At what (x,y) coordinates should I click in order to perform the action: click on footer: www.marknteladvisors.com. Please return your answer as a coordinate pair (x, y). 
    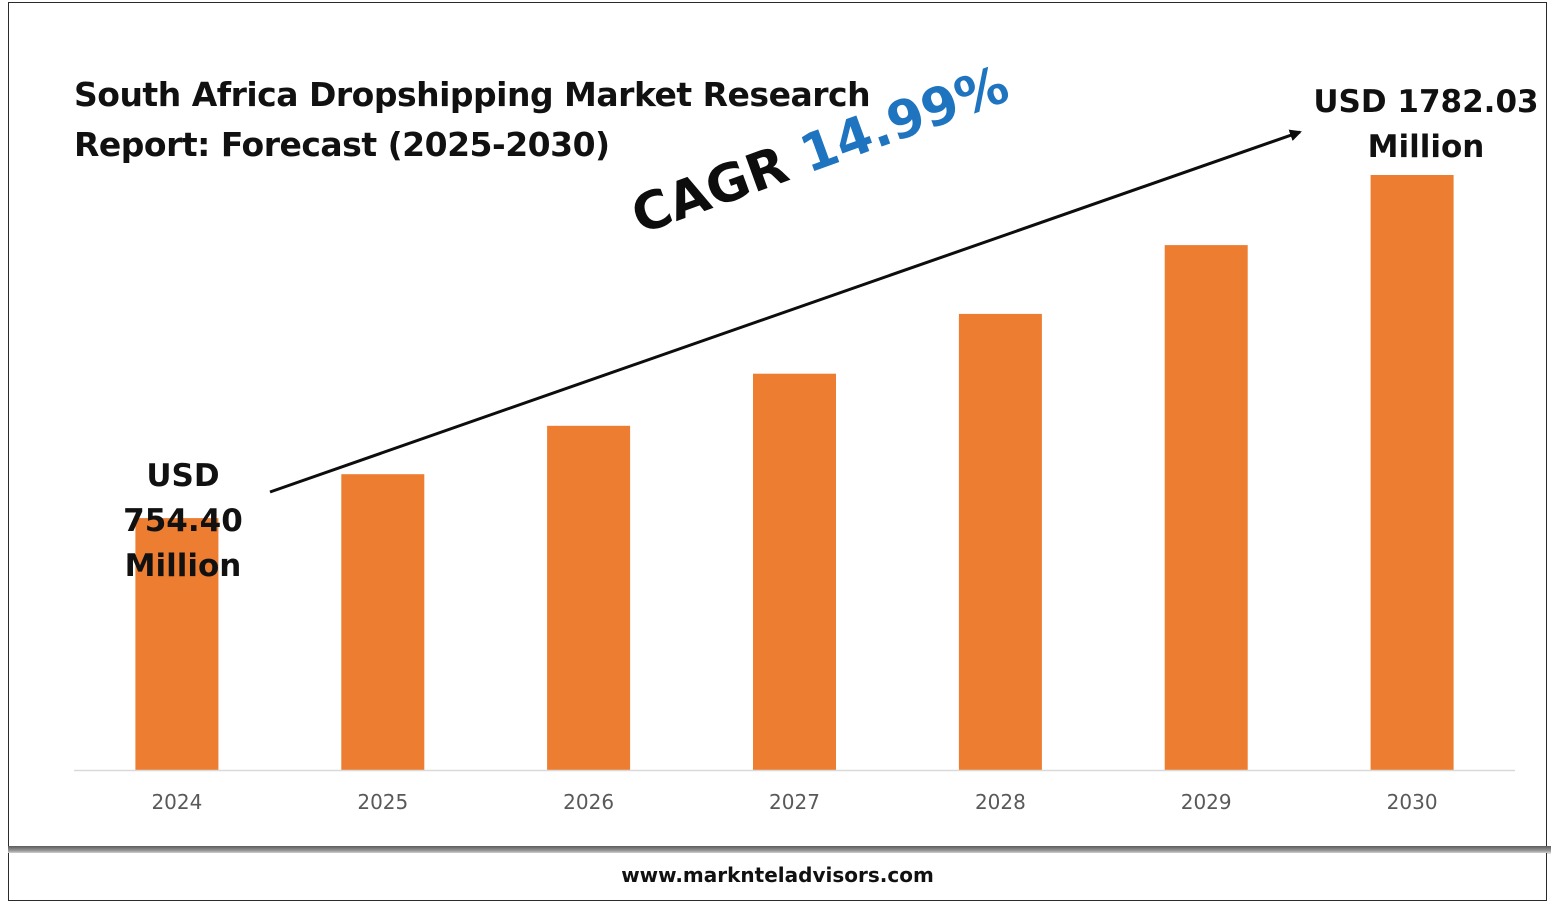
    Looking at the image, I should click on (777, 877).